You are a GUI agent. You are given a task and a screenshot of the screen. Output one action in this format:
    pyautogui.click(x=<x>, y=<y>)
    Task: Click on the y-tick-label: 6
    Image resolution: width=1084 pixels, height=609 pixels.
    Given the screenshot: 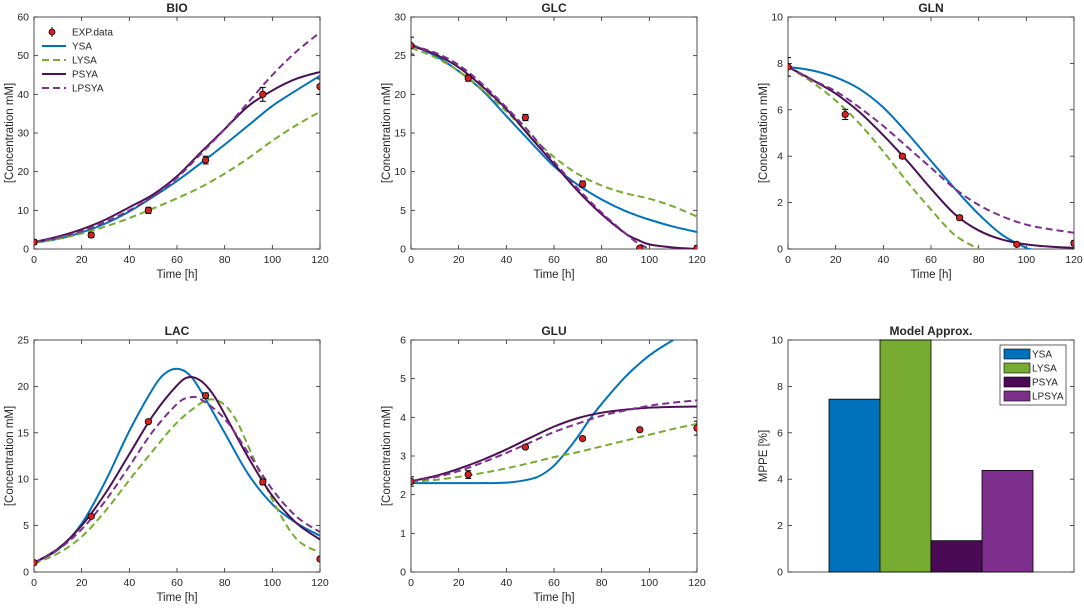 What is the action you would take?
    pyautogui.click(x=780, y=433)
    